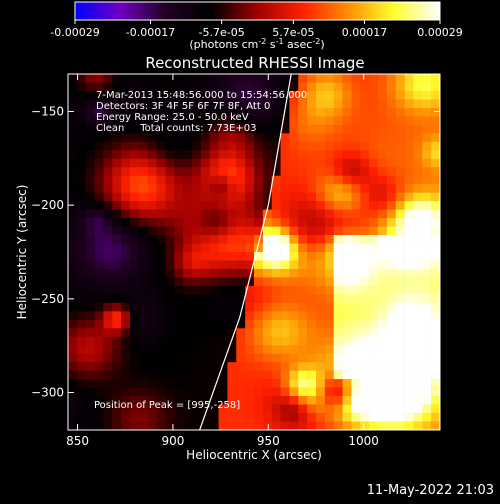  What do you see at coordinates (176, 128) in the screenshot?
I see `annotation-clean-counts: Clean Total counts: 7.73E+03` at bounding box center [176, 128].